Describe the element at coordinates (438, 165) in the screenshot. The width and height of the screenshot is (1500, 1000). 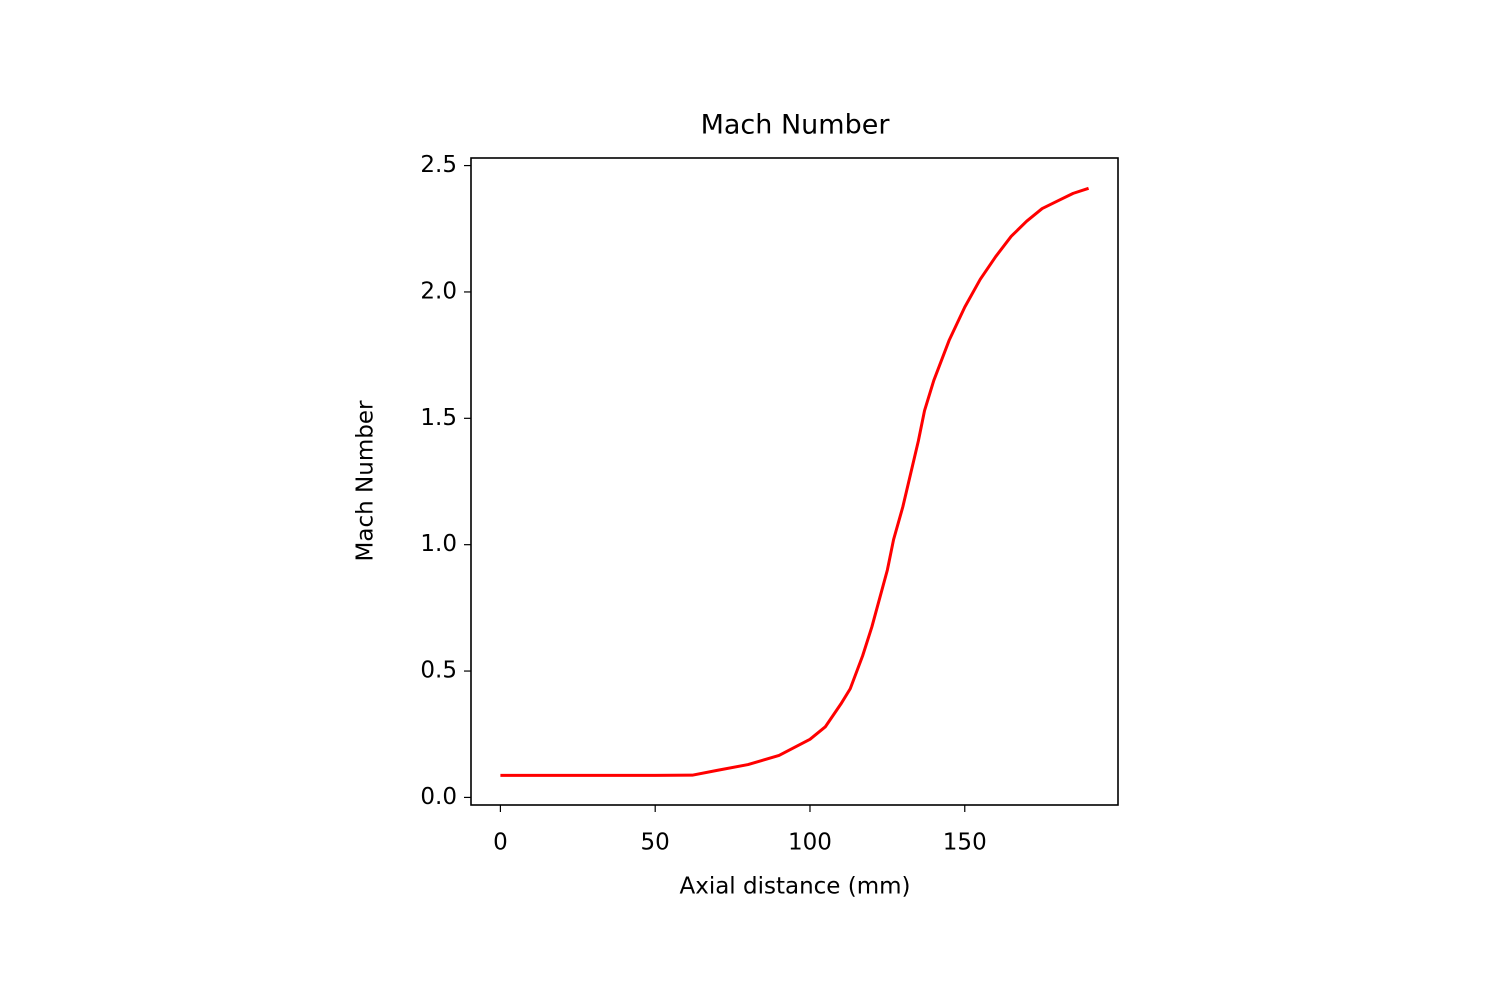
I see `y-tick-label: 2.5` at that location.